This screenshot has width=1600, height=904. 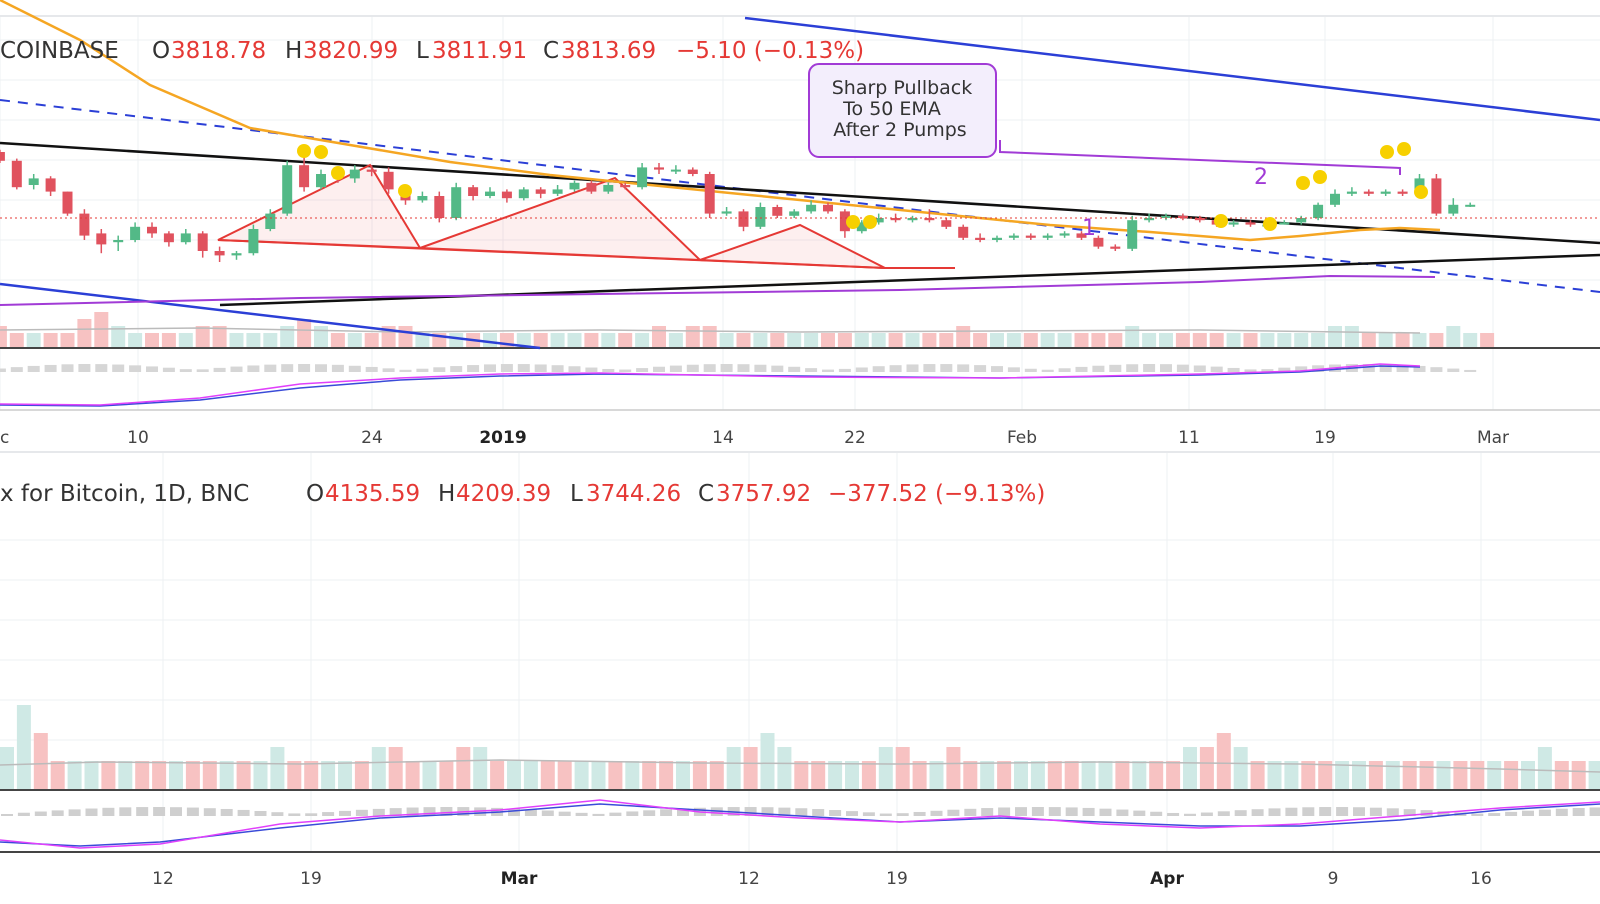 I want to click on bottom-legend-prefix: x for Bitcoin, 1D, BNC, so click(x=124, y=494).